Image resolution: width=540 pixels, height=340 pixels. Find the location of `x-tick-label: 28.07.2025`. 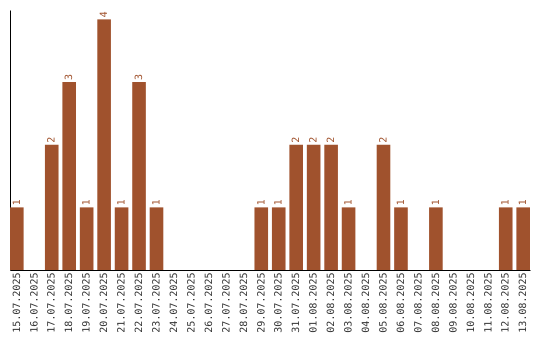

x-tick-label: 28.07.2025 is located at coordinates (244, 302).